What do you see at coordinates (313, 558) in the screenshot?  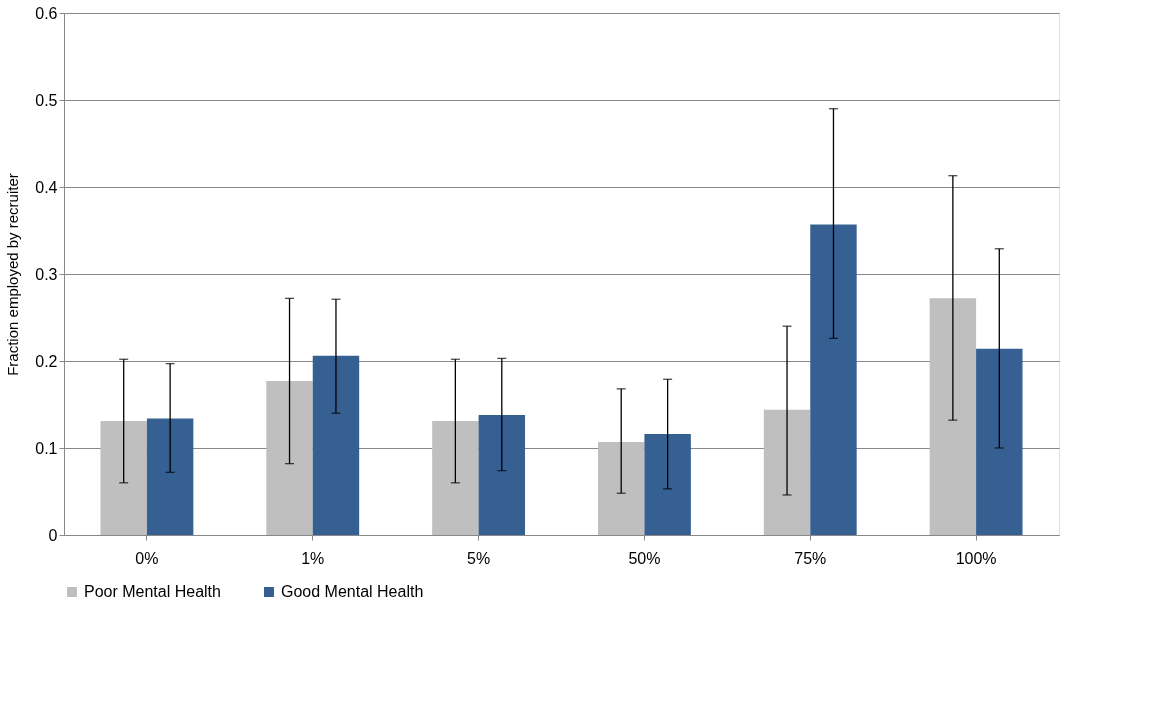 I see `x-tick-label: 1%` at bounding box center [313, 558].